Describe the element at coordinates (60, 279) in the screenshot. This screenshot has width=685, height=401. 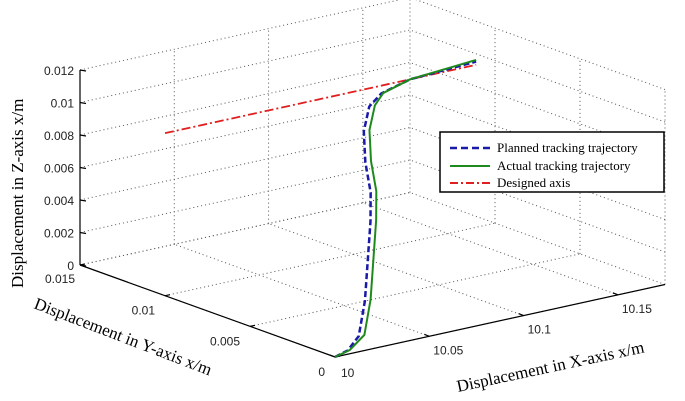
I see `y-tick-label: 0.015` at that location.